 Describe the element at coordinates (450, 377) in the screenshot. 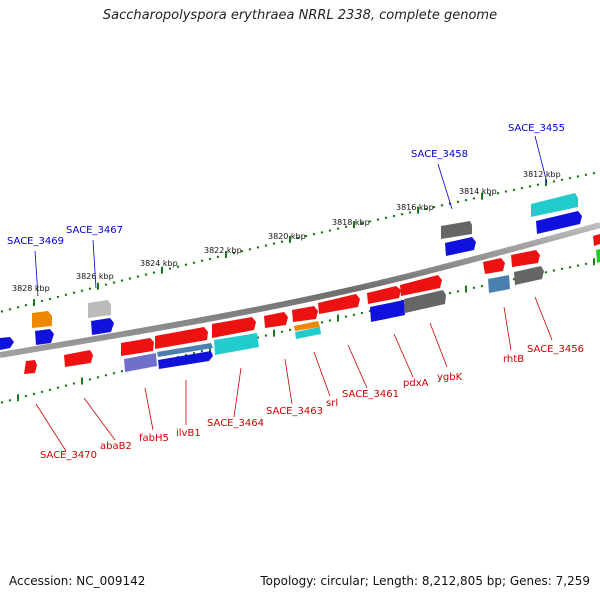

I see `gene-label-bottom: ygbK` at that location.